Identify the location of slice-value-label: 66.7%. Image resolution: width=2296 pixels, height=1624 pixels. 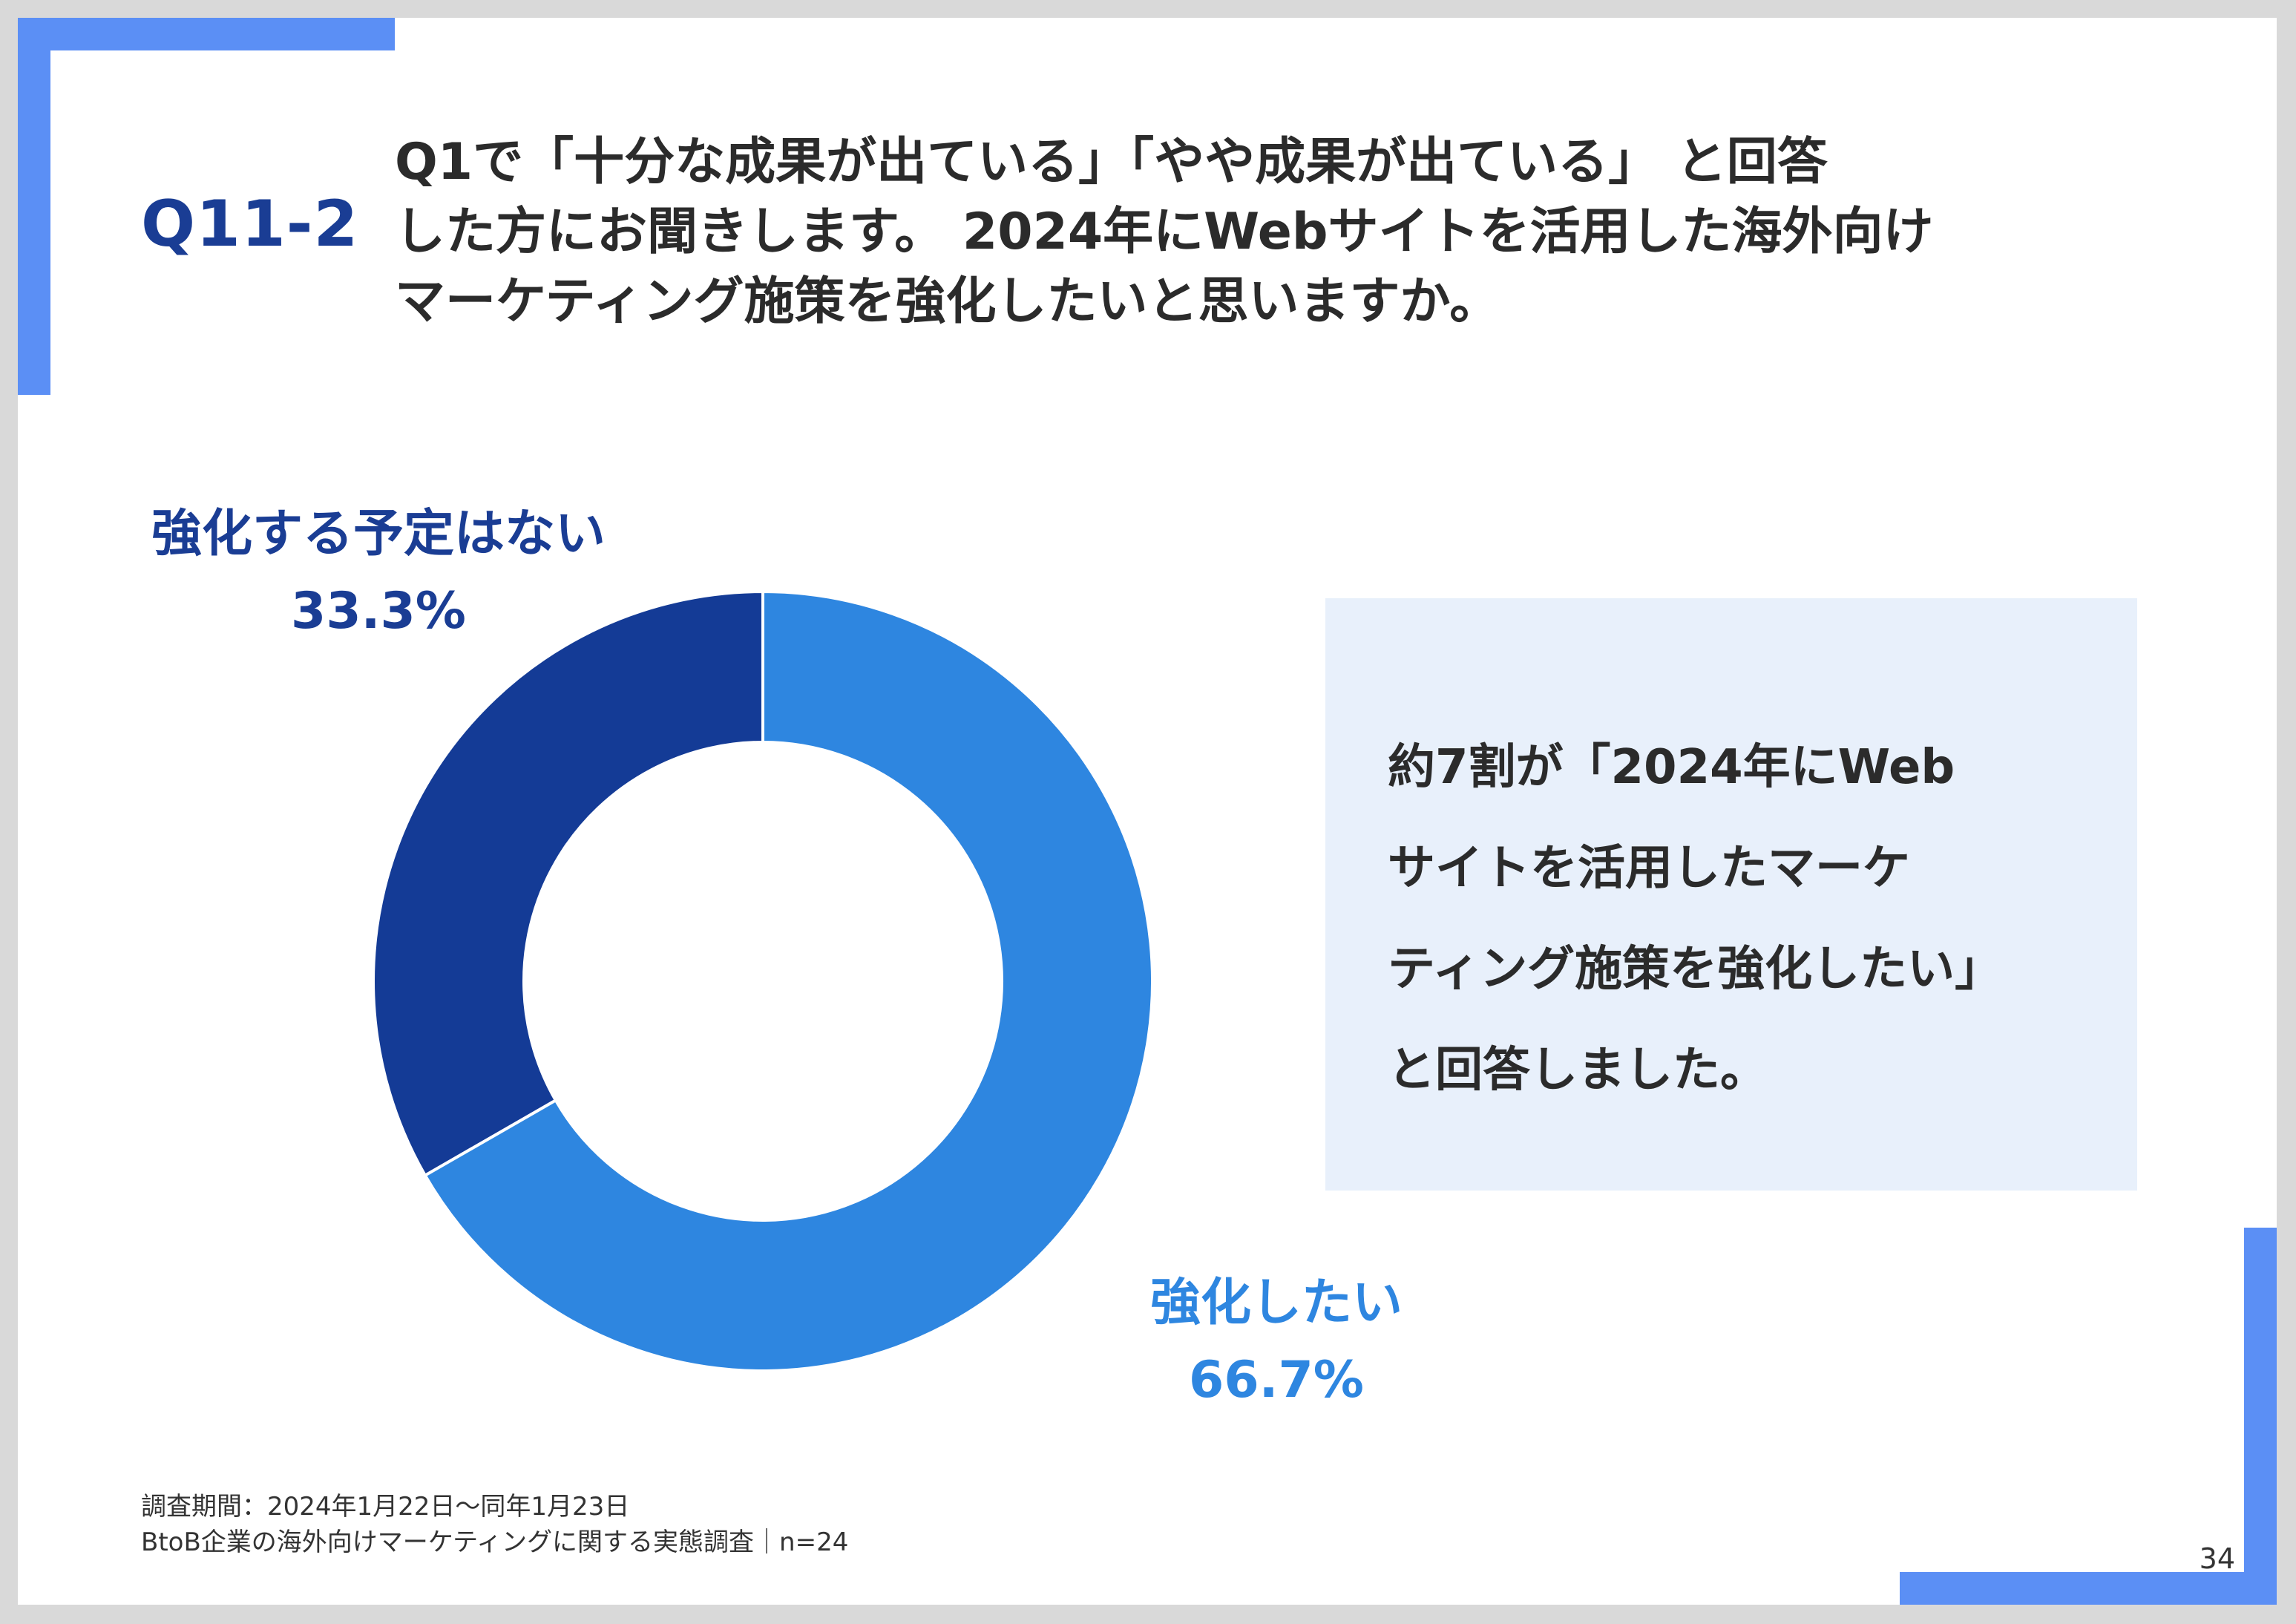
(1277, 1380).